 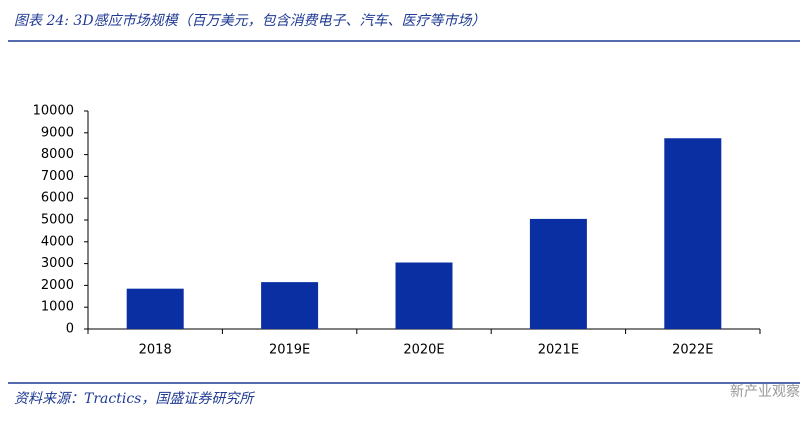 I want to click on y-tick-label: 8000, so click(x=57, y=154).